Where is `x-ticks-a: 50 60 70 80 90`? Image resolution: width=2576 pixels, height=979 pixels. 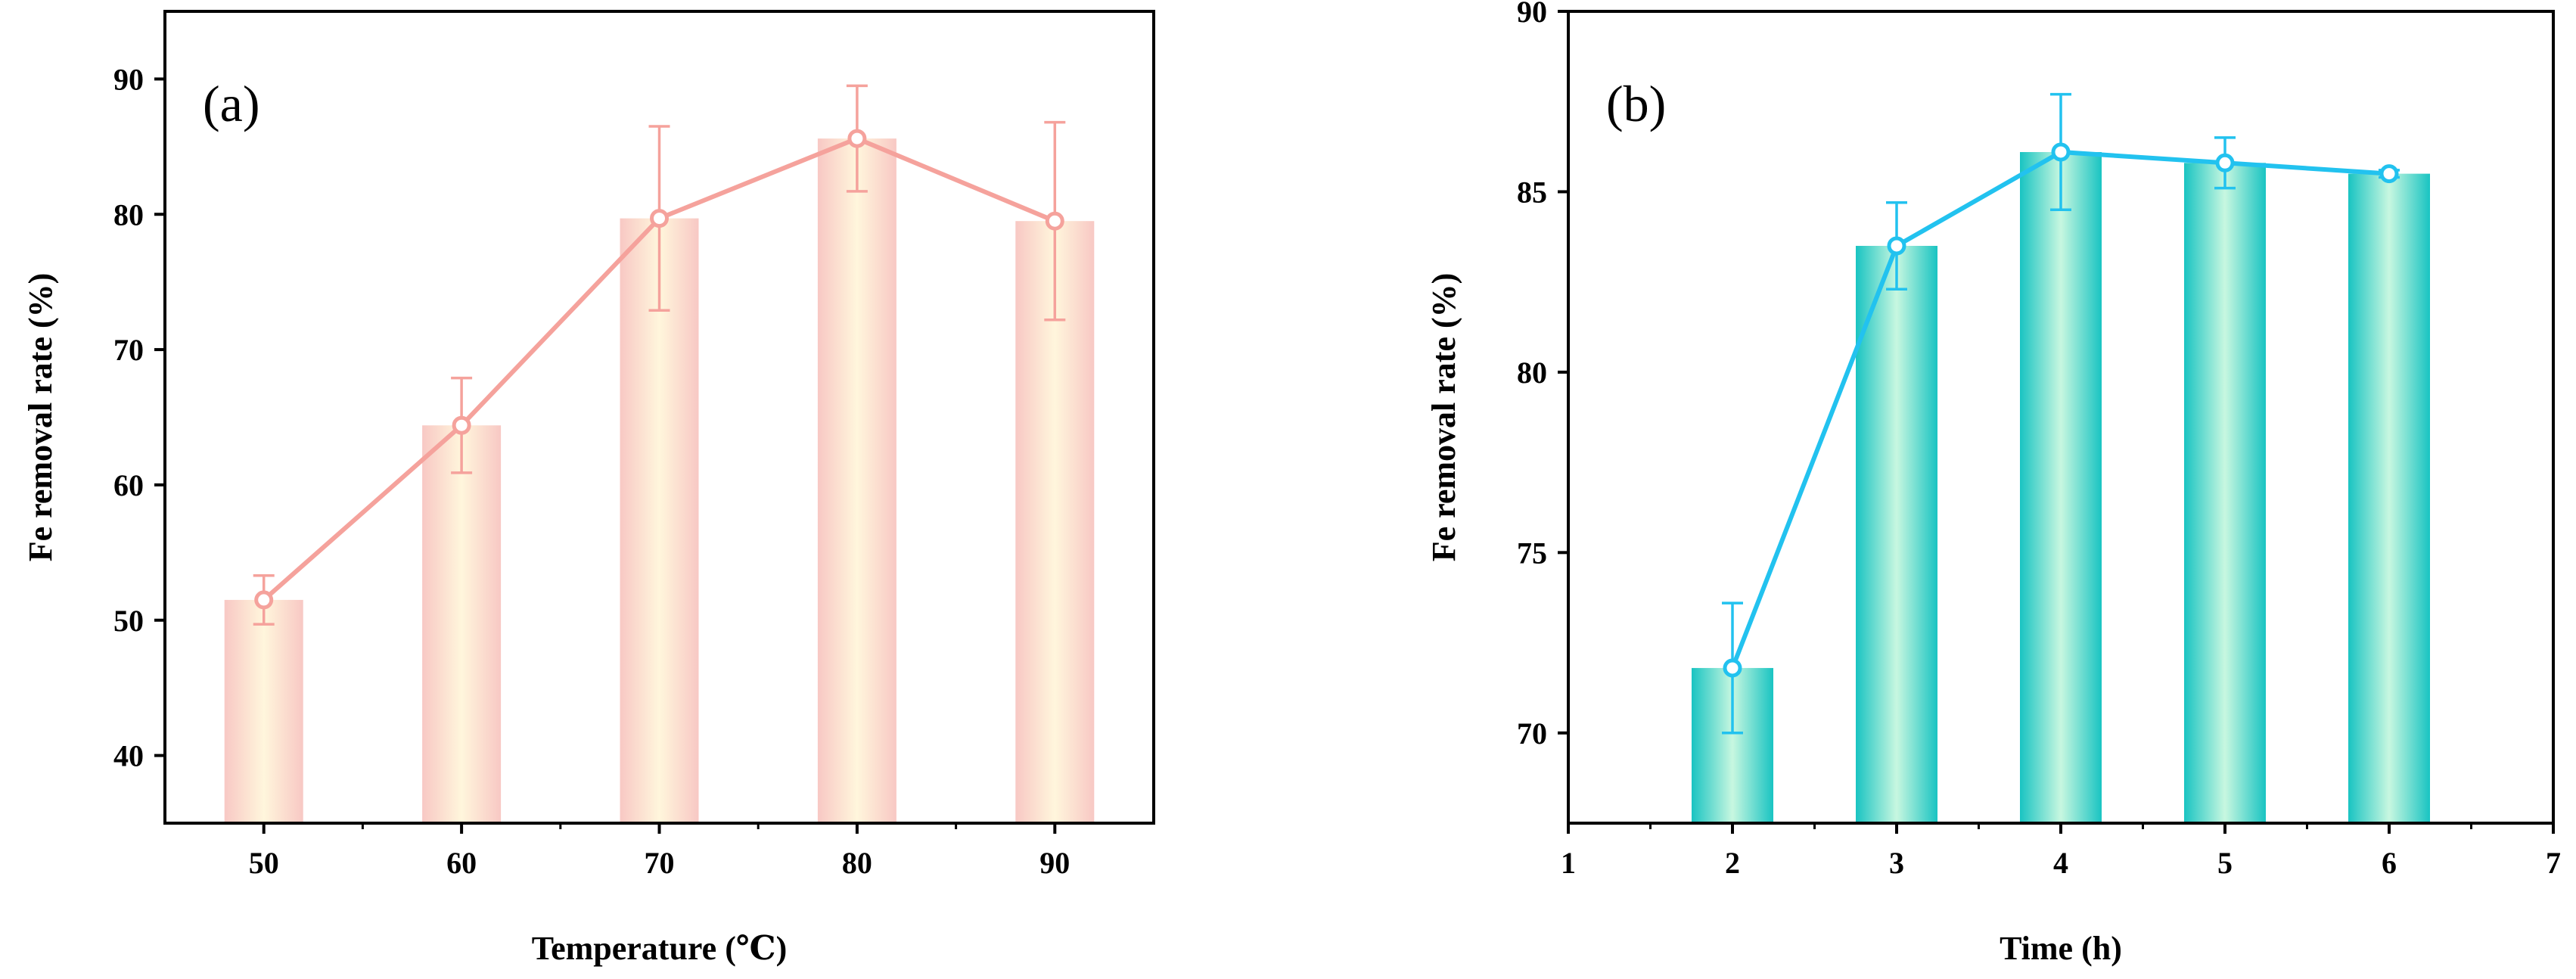
x-ticks-a: 50 60 70 80 90 is located at coordinates (659, 851).